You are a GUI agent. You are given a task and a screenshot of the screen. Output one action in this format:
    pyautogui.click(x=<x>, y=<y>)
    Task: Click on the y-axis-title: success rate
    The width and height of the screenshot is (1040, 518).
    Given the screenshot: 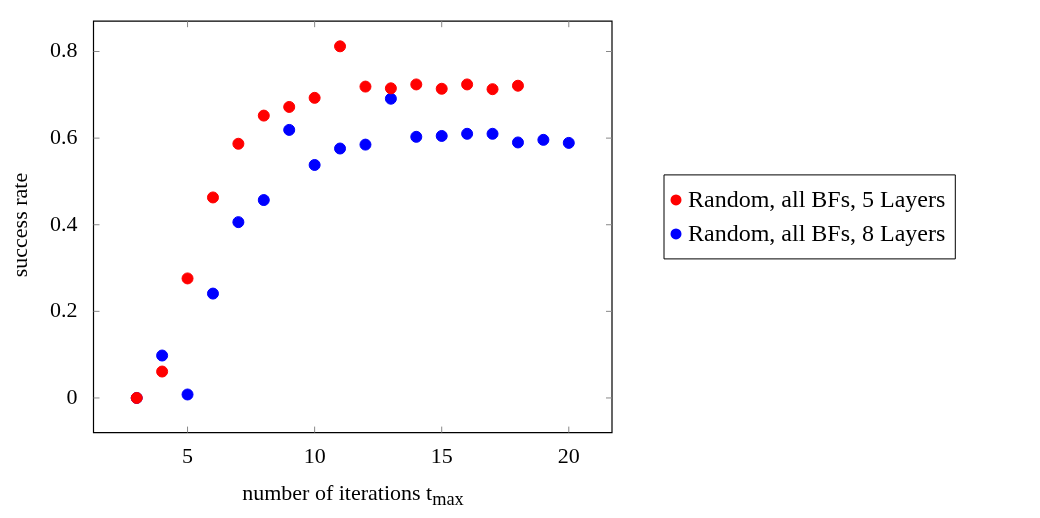 What is the action you would take?
    pyautogui.click(x=20, y=225)
    